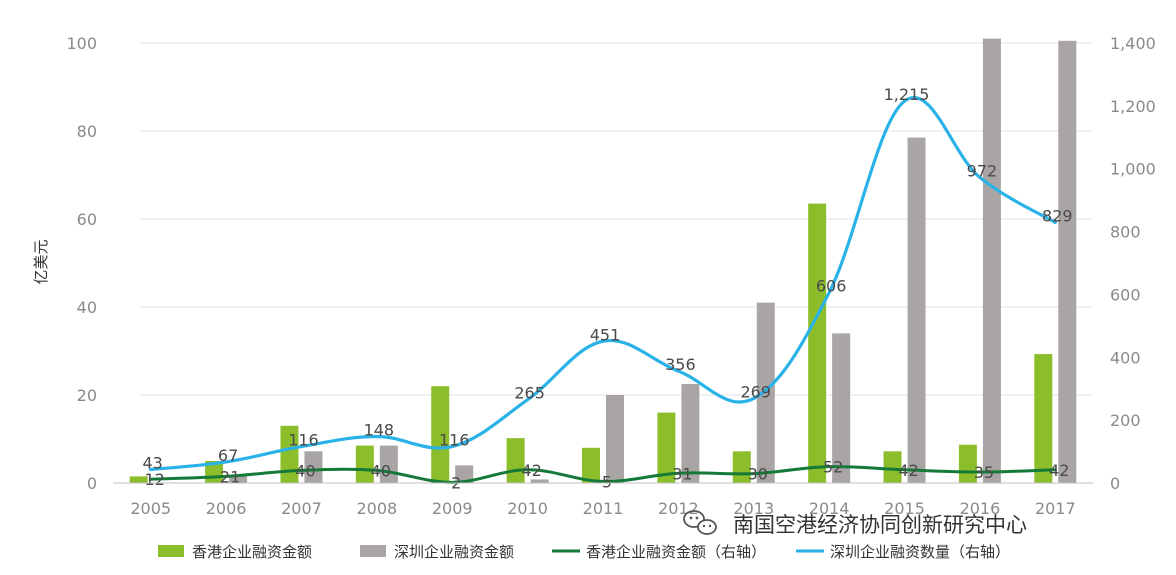  I want to click on data-label: 972, so click(982, 171).